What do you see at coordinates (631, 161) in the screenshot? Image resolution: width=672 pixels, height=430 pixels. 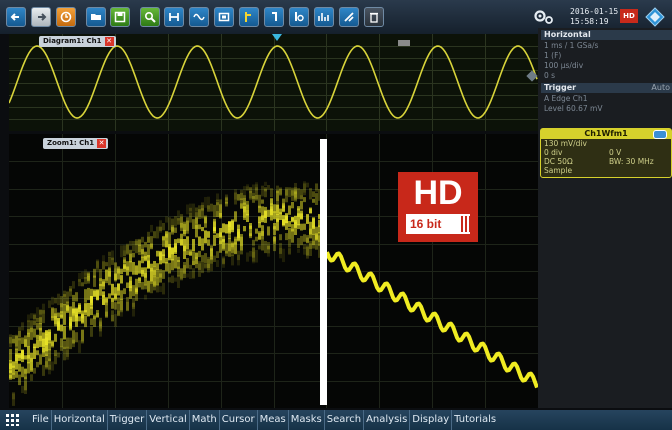 I see `waveform-bw-text: BW: 30 MHz` at bounding box center [631, 161].